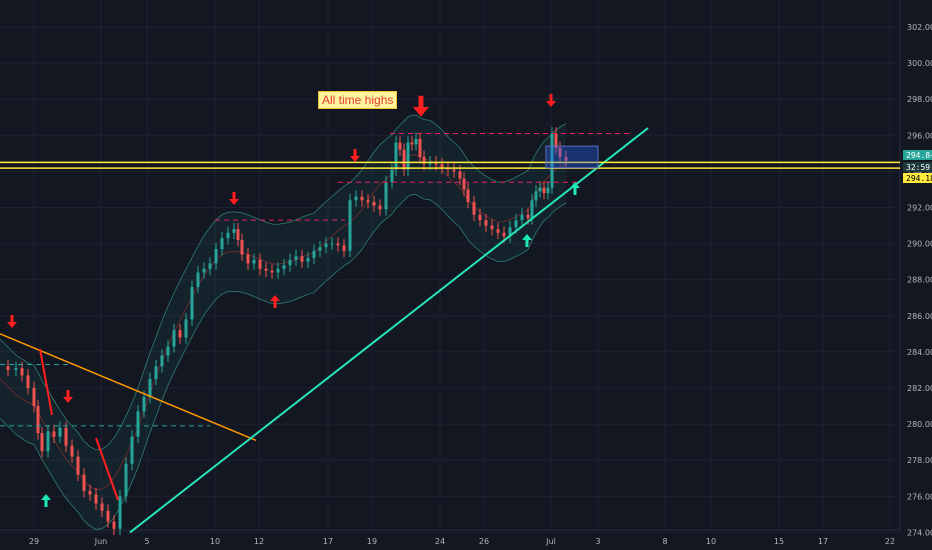 Image resolution: width=932 pixels, height=550 pixels. What do you see at coordinates (550, 541) in the screenshot?
I see `x-tick-label: Jul` at bounding box center [550, 541].